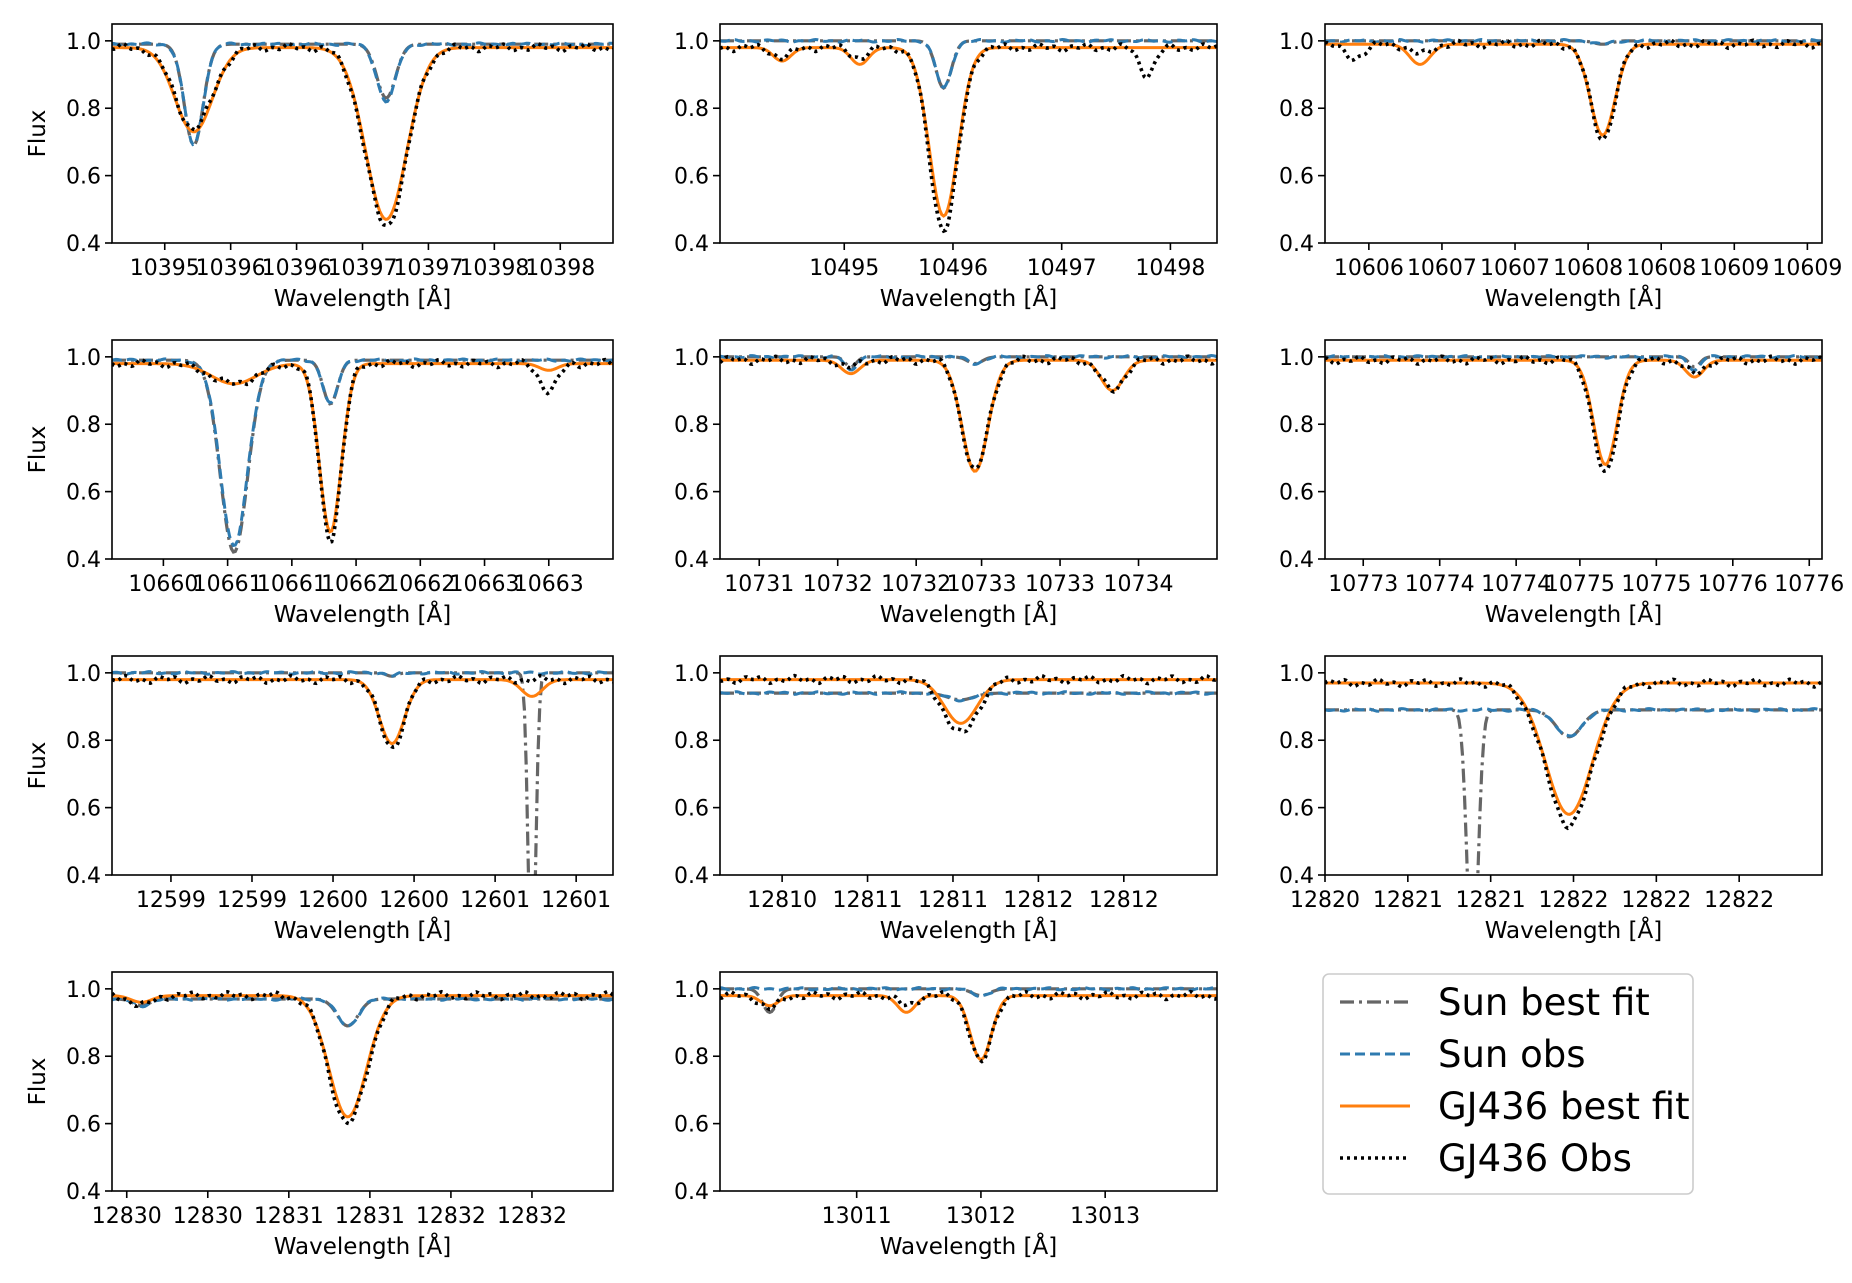 Image resolution: width=1852 pixels, height=1283 pixels. I want to click on x-tick-label: 10732, so click(838, 584).